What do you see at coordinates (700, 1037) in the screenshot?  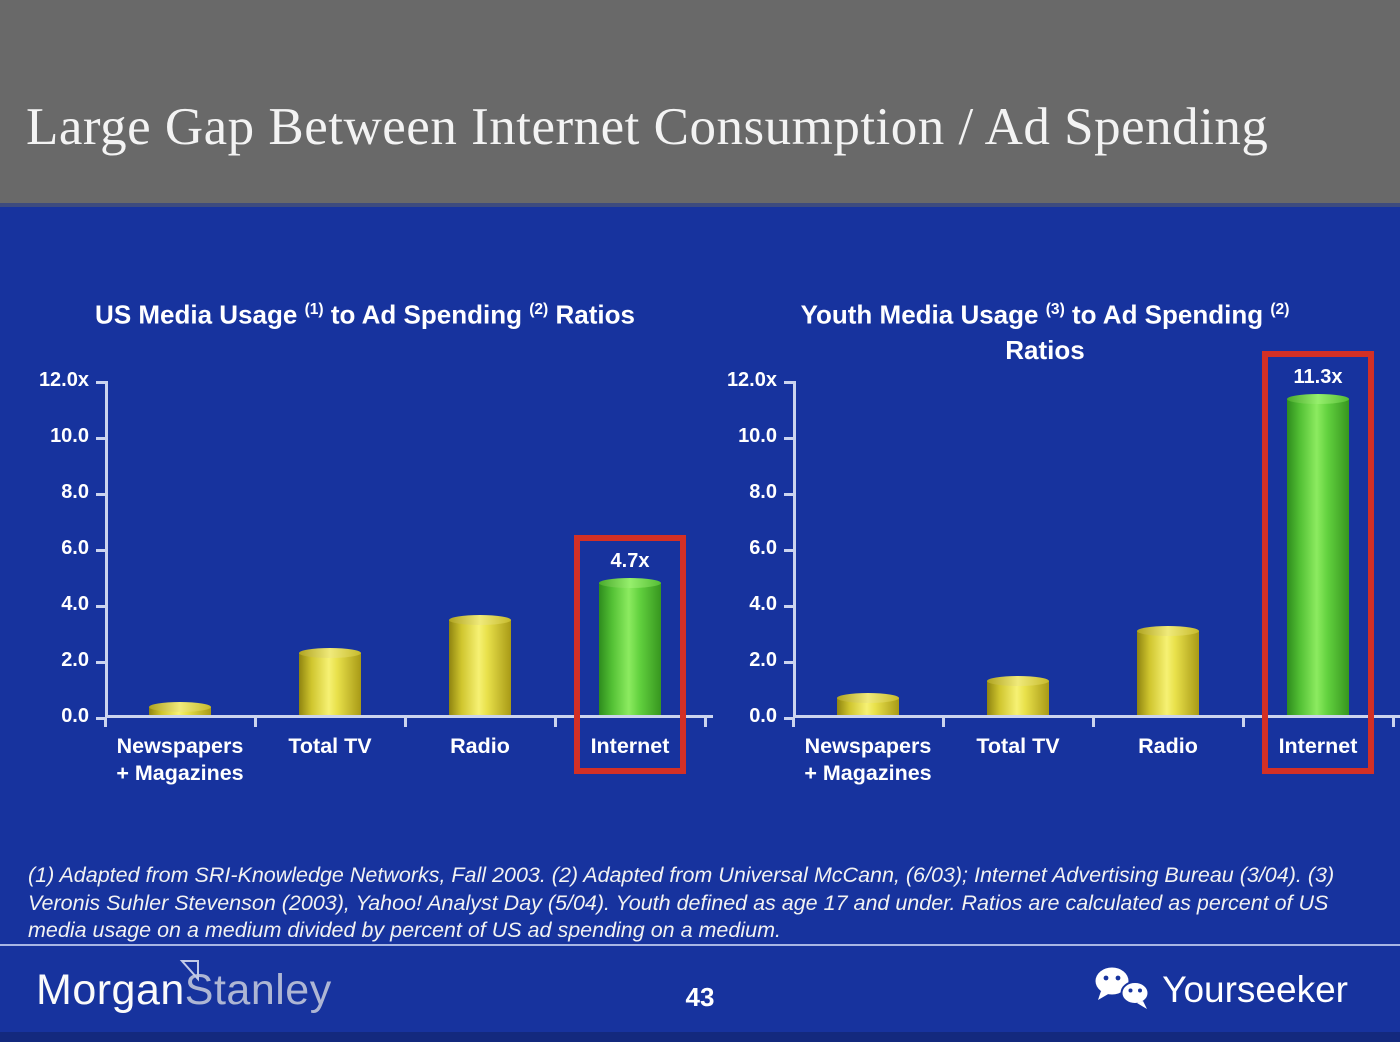 I see `bottom-strip` at bounding box center [700, 1037].